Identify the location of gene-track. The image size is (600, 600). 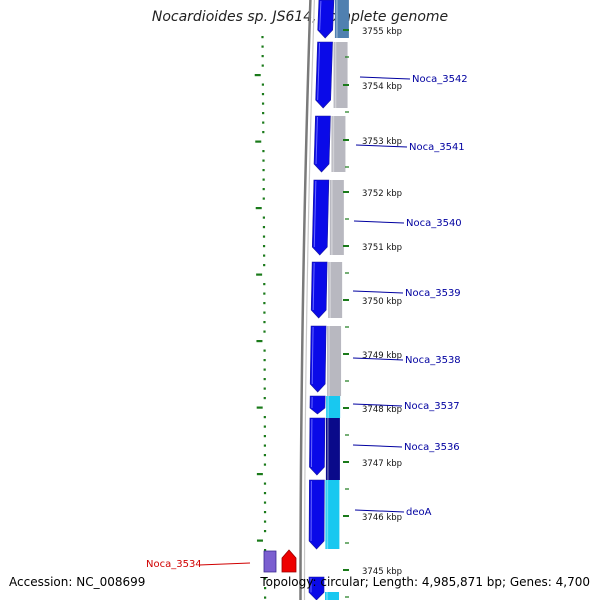
(321, 300).